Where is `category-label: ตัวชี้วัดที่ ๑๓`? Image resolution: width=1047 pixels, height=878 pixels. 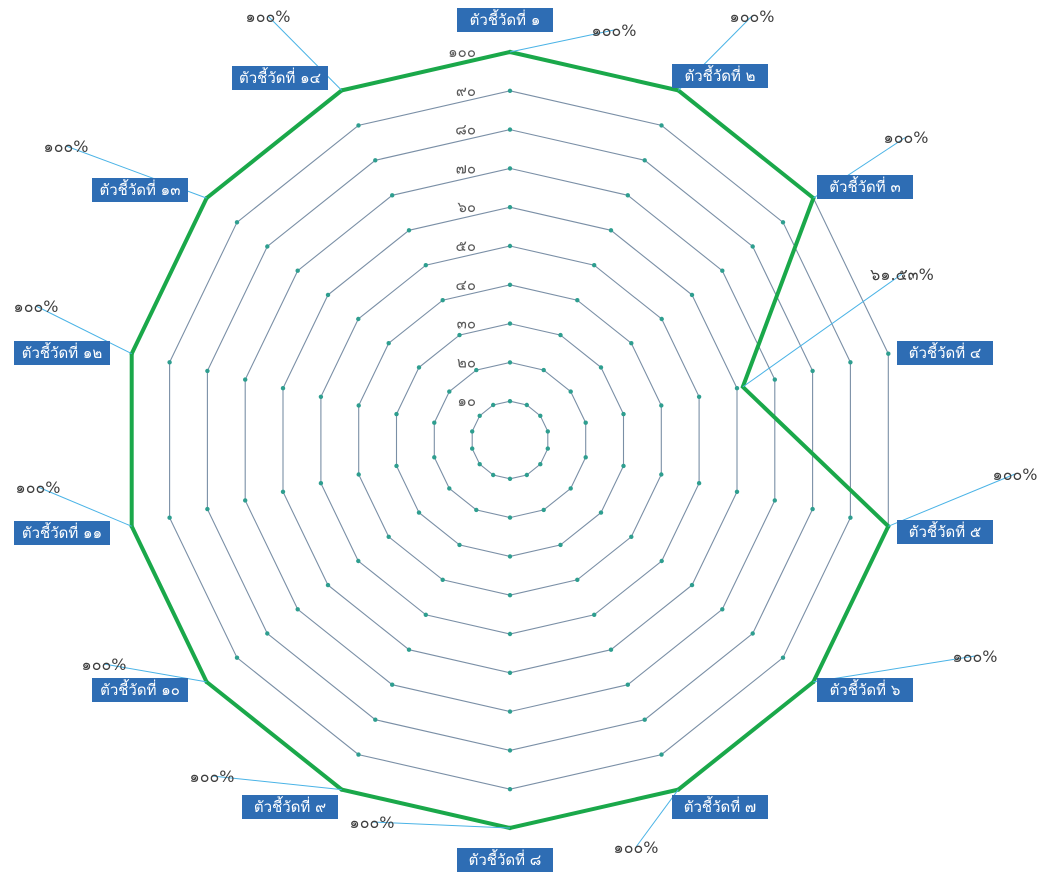 category-label: ตัวชี้วัดที่ ๑๓ is located at coordinates (140, 189).